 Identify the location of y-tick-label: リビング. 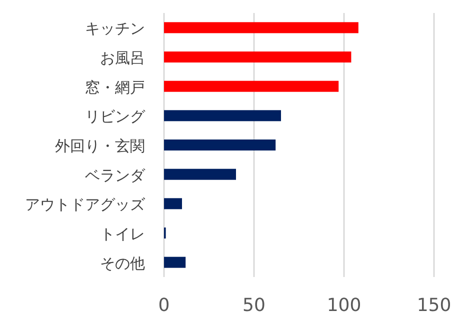
(115, 117).